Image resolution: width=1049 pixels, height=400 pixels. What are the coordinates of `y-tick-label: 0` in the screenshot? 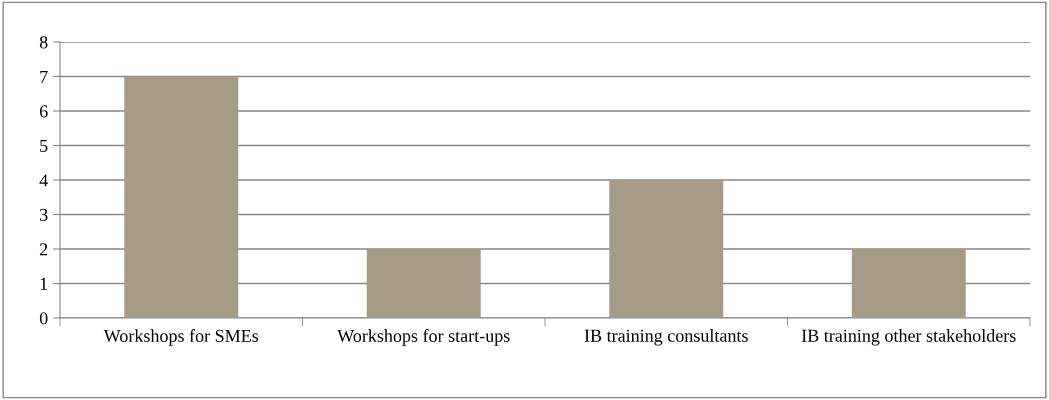 It's located at (43, 318).